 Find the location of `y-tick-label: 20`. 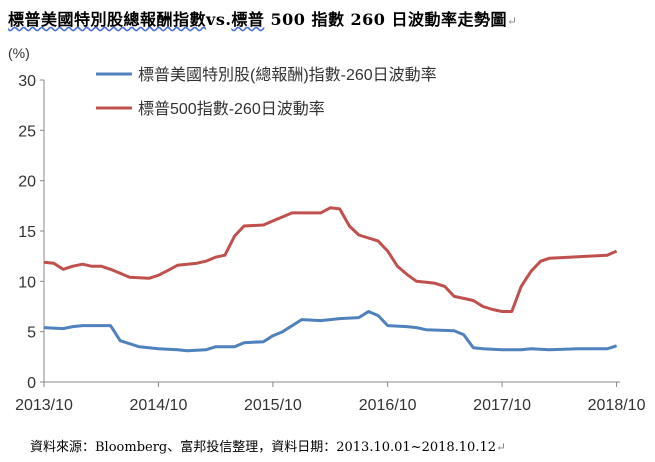

y-tick-label: 20 is located at coordinates (27, 182).